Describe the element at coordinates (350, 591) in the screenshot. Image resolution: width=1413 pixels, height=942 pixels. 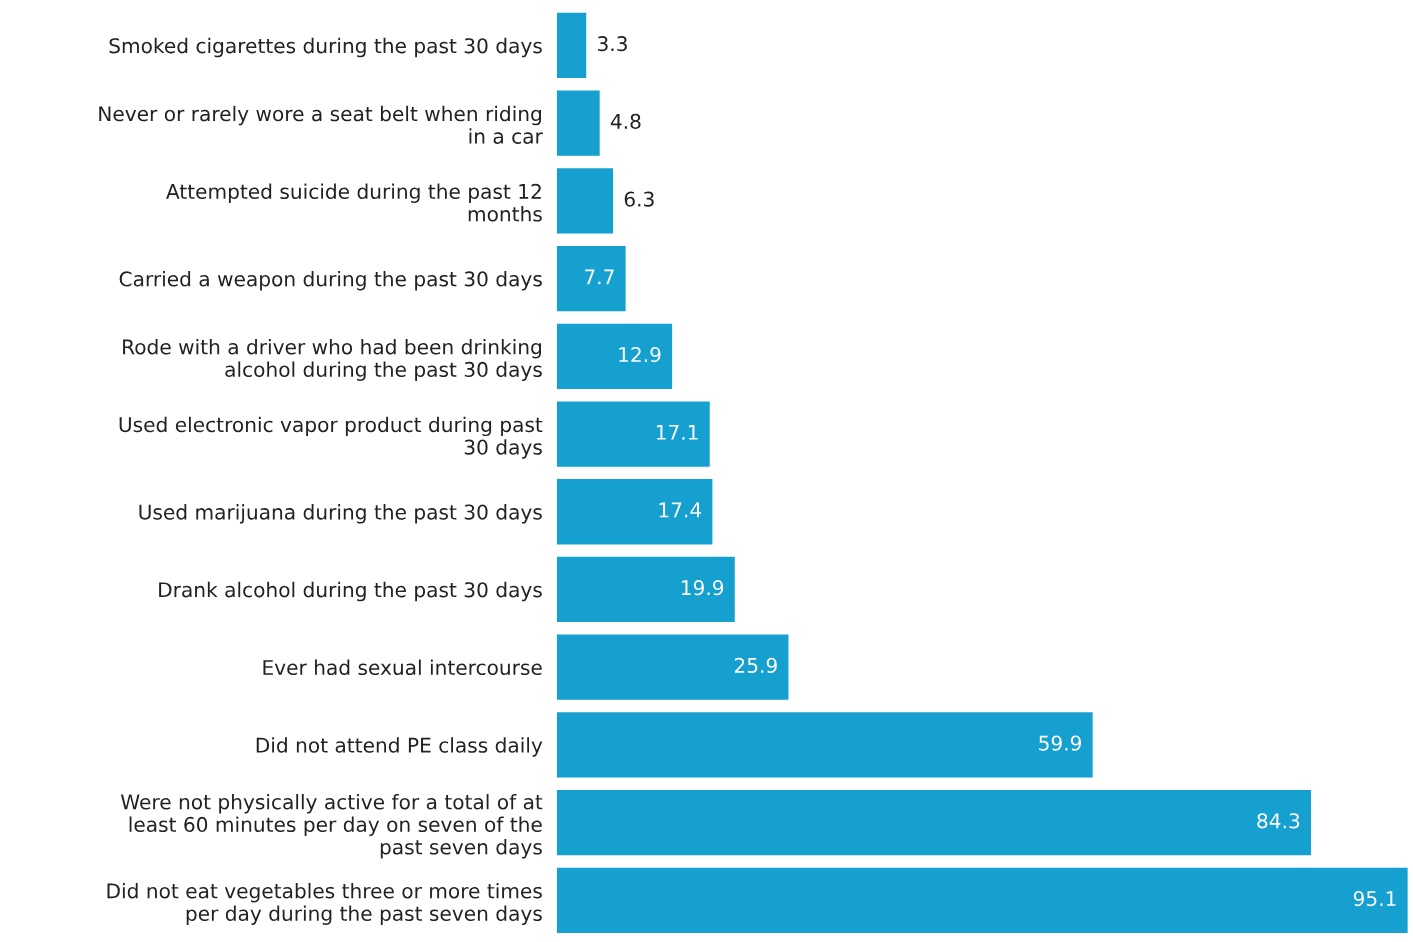
I see `y-tick-label: Drank alcohol during the past 30 days` at that location.